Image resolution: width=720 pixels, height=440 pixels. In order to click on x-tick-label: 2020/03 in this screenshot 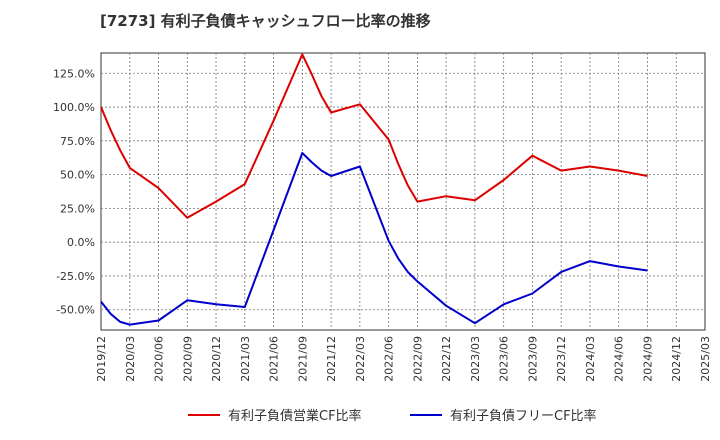, I will do `click(130, 359)`.